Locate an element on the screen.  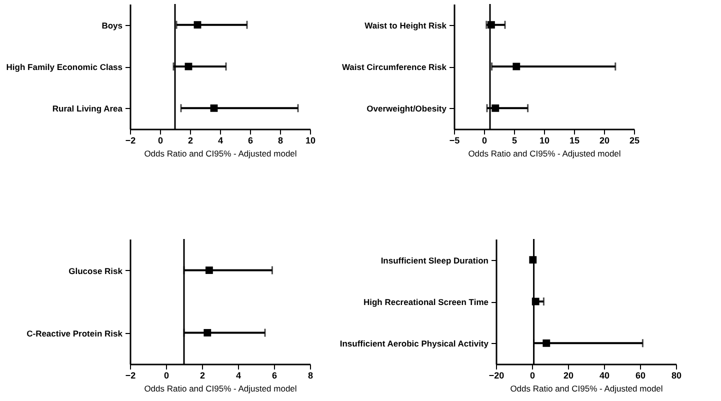
x-tick-label: 5 is located at coordinates (515, 141).